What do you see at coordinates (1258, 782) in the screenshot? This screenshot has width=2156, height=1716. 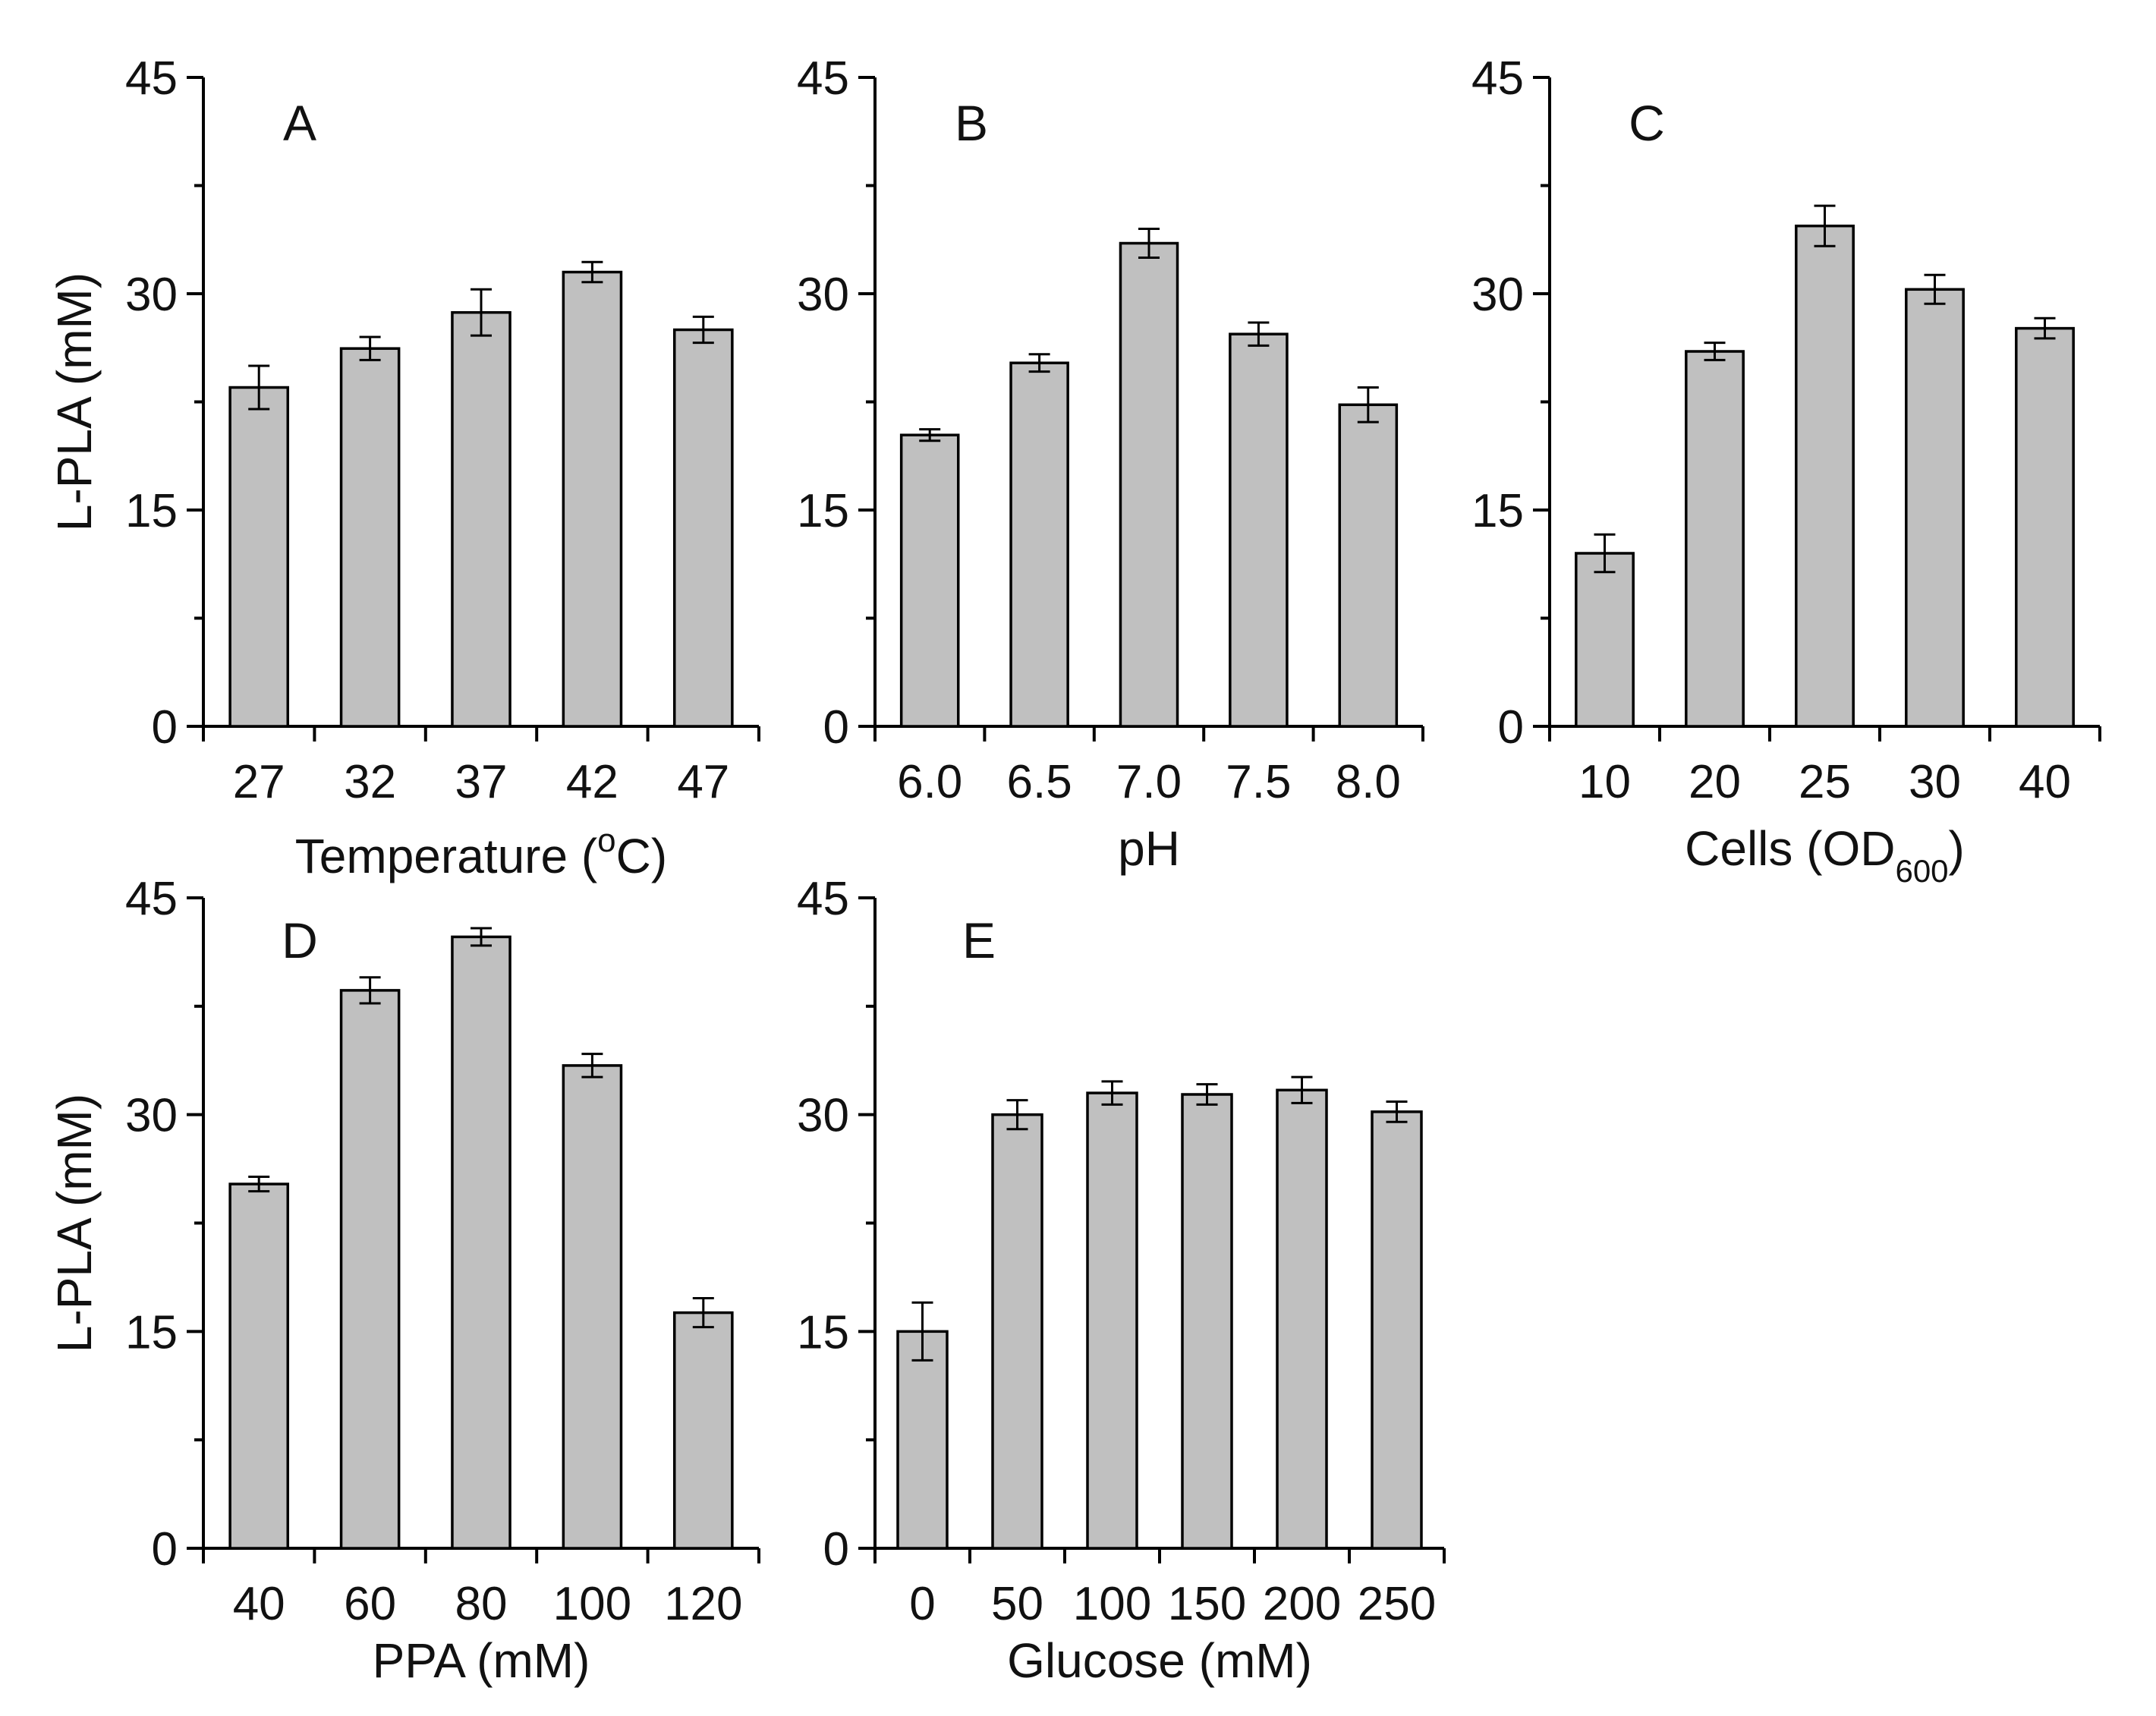 I see `x-tick-label: 7.5` at bounding box center [1258, 782].